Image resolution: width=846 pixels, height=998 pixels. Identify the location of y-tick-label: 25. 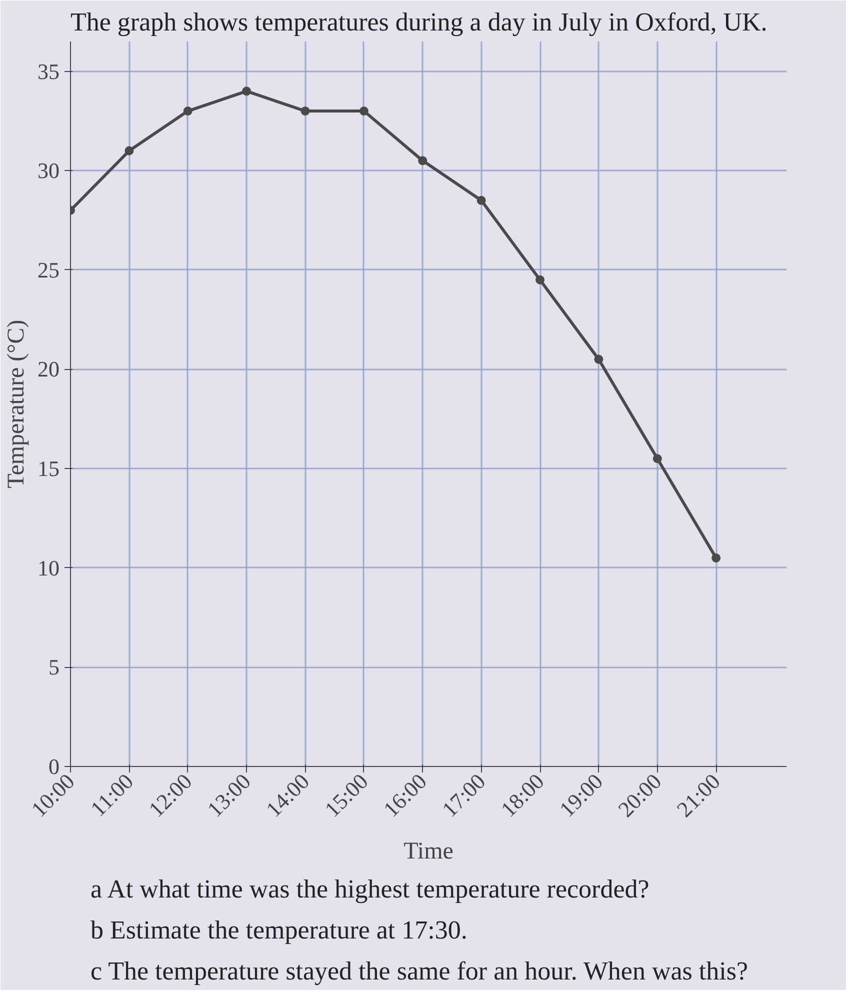
(49, 269).